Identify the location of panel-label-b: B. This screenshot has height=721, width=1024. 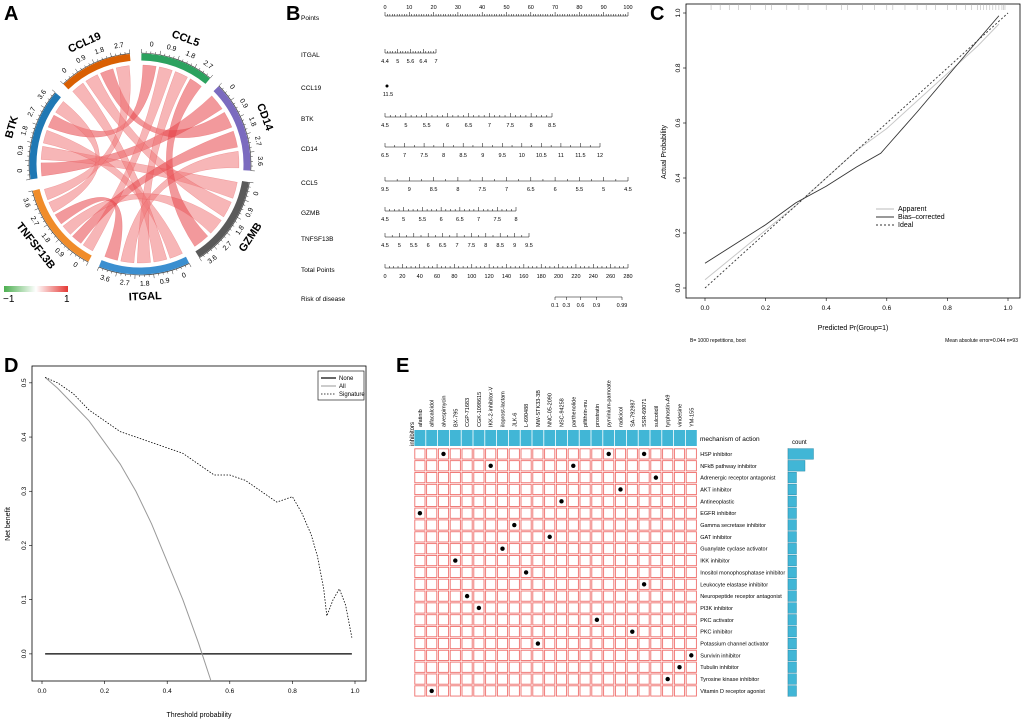
(293, 14).